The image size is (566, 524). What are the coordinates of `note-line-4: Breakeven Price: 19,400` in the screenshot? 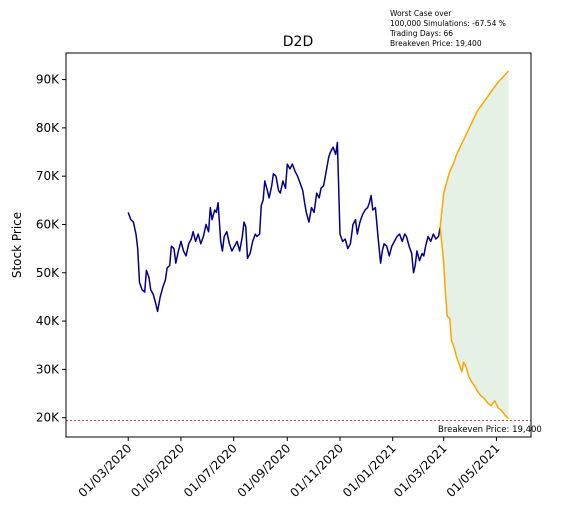 It's located at (436, 43).